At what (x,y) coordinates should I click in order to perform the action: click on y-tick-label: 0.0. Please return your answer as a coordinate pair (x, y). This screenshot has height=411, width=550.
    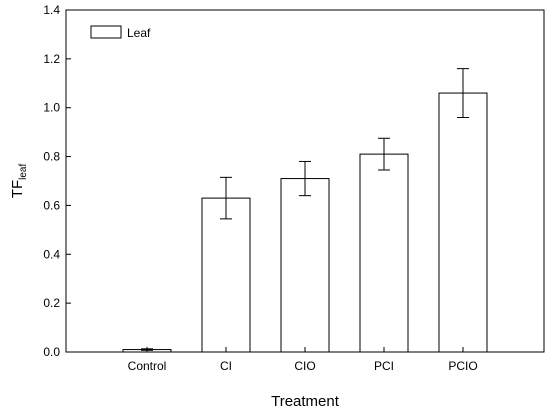
    Looking at the image, I should click on (51, 352).